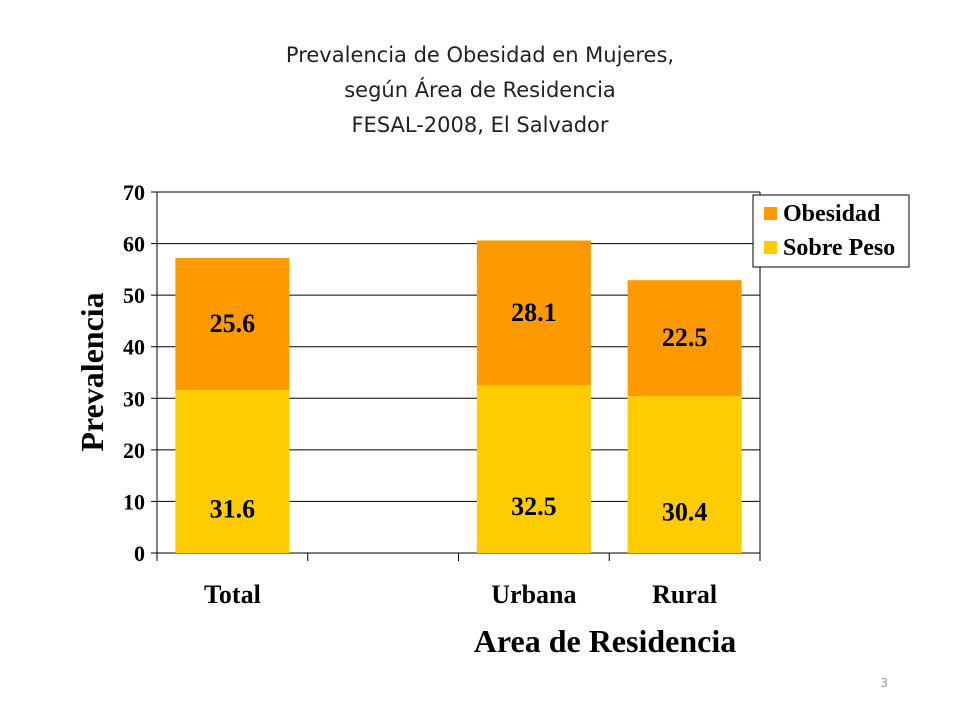 The image size is (960, 720). I want to click on y-tick-label: 20, so click(134, 450).